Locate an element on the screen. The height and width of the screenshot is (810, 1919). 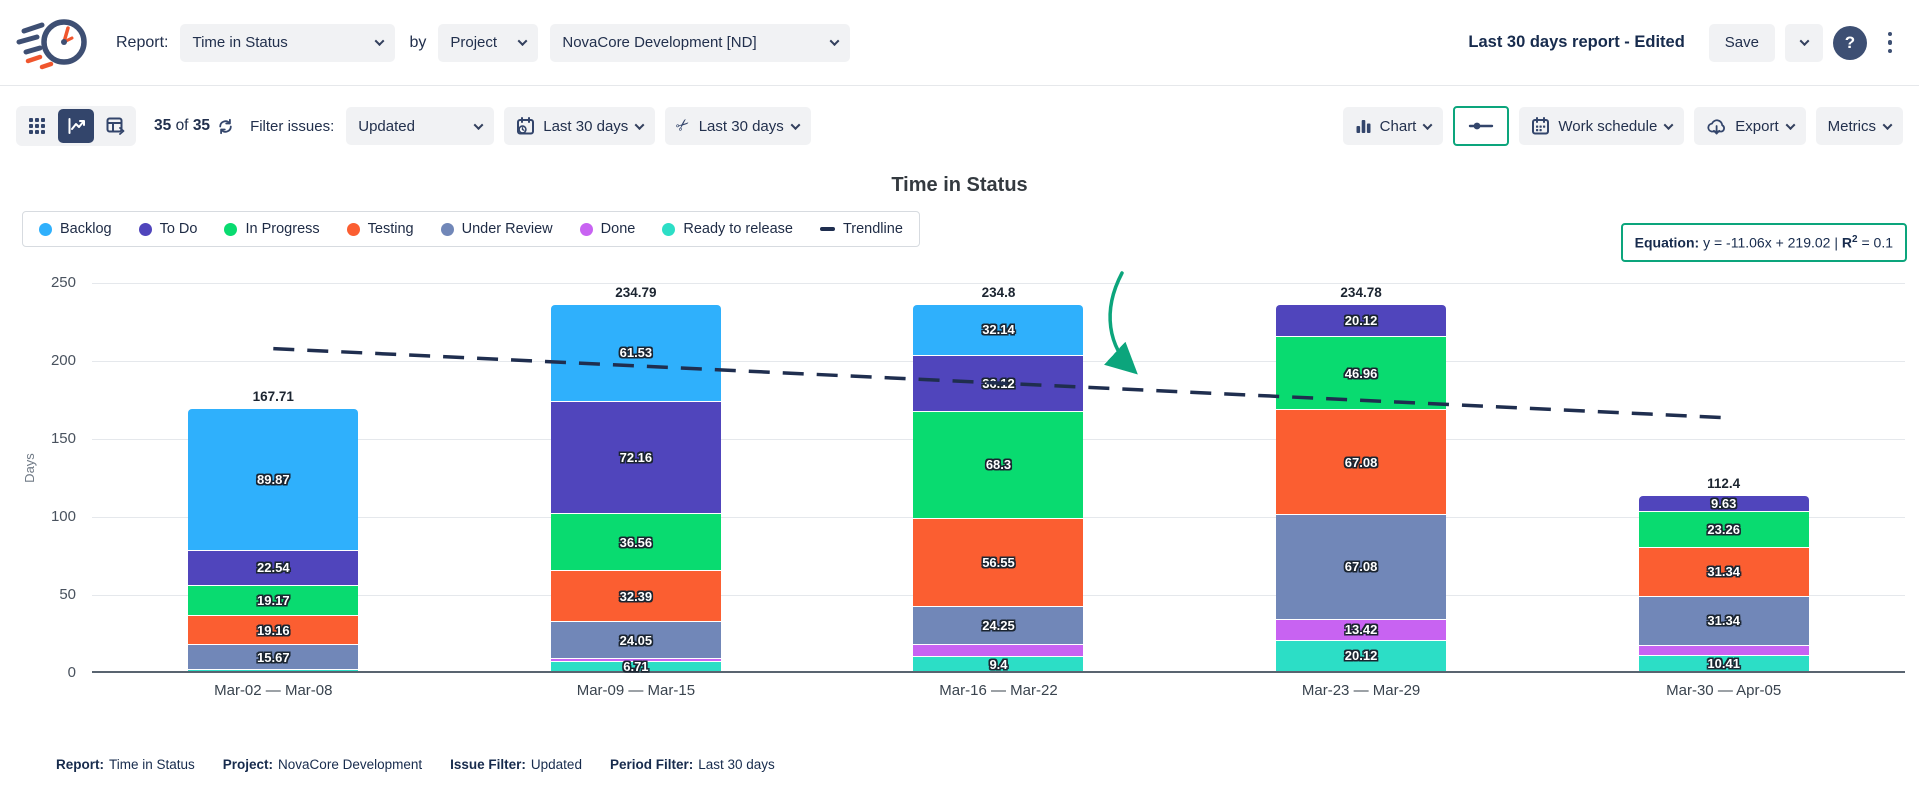
segment-ready-to-release is located at coordinates (273, 669).